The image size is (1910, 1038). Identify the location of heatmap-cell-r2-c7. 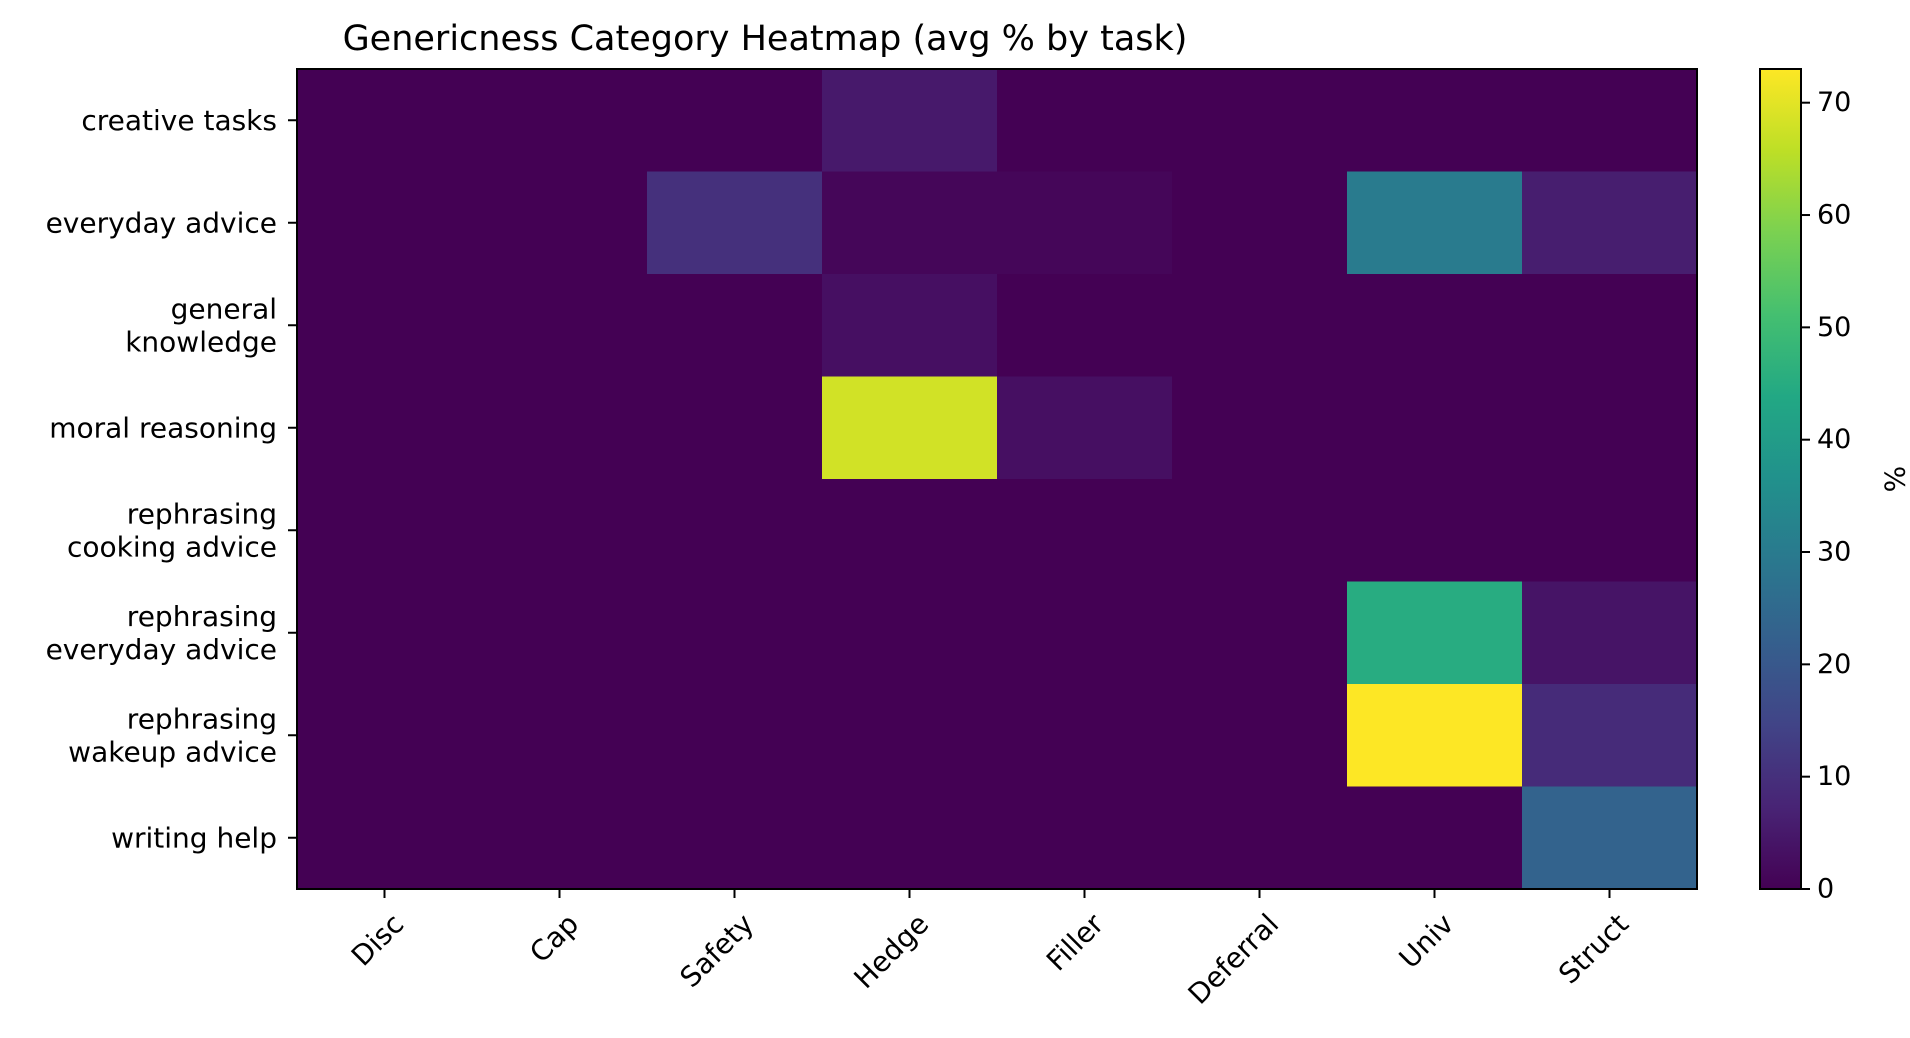
(1610, 325).